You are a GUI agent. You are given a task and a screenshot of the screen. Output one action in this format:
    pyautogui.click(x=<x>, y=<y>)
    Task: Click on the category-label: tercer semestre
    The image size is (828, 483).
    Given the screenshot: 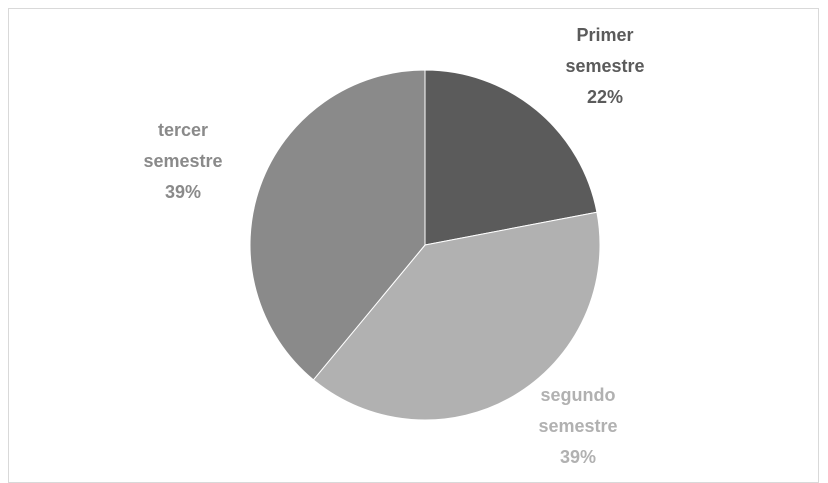 What is the action you would take?
    pyautogui.click(x=183, y=145)
    